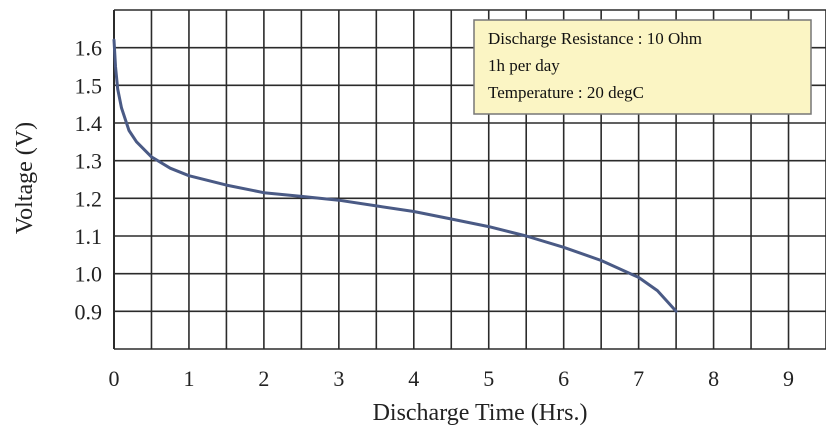 The height and width of the screenshot is (430, 826). What do you see at coordinates (524, 65) in the screenshot?
I see `annotation-line-duty: 1h per day` at bounding box center [524, 65].